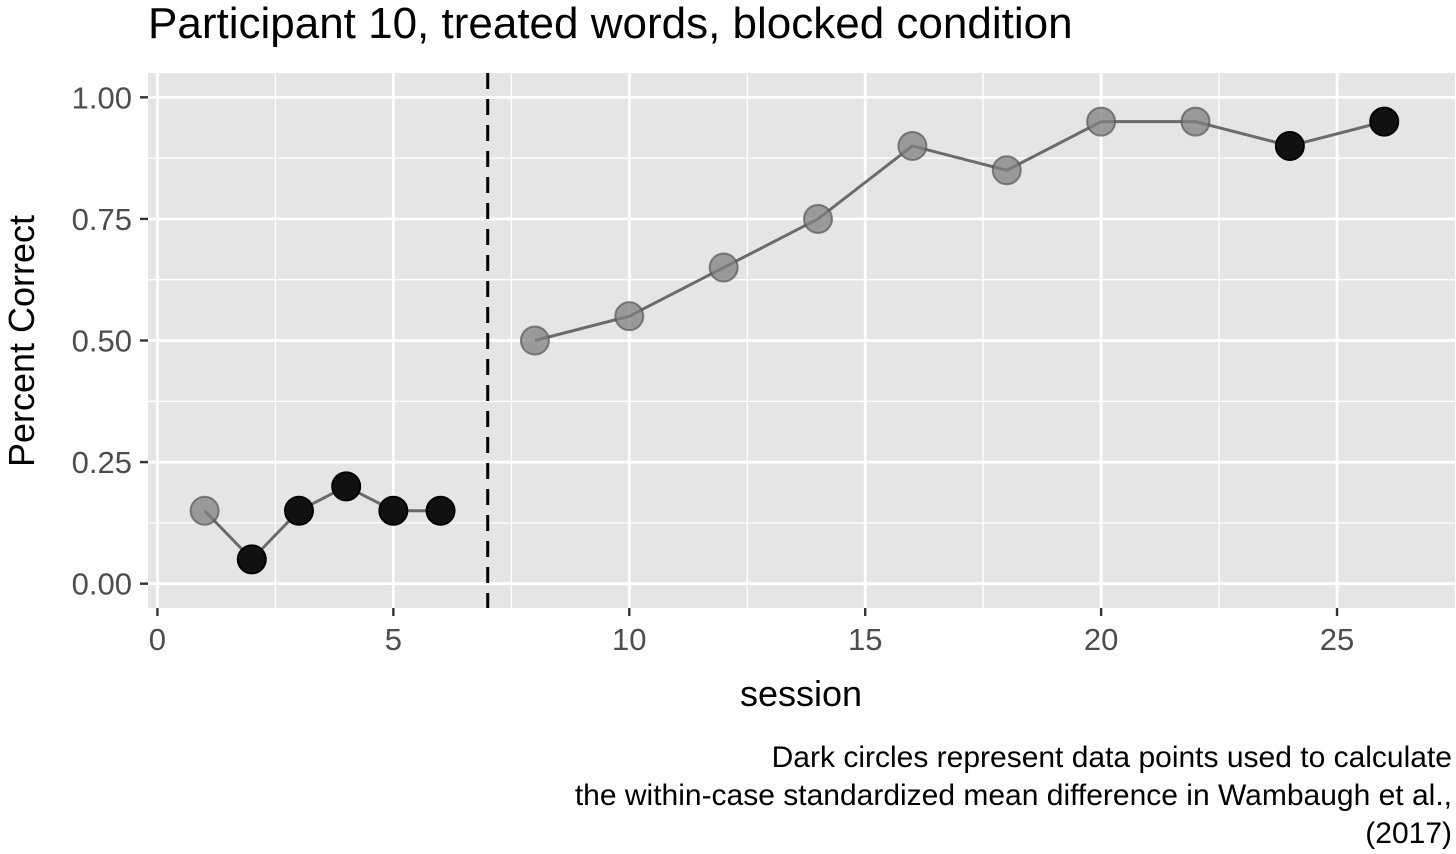  What do you see at coordinates (102, 341) in the screenshot?
I see `y-tick-label: 0.50` at bounding box center [102, 341].